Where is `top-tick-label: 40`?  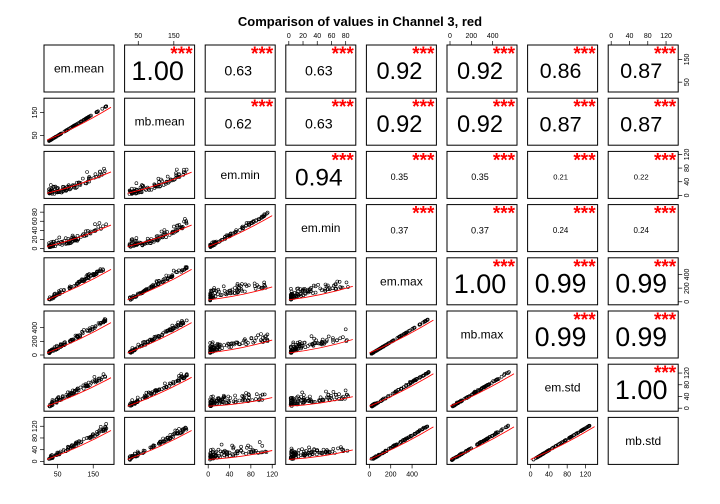
top-tick-label: 40 is located at coordinates (630, 36).